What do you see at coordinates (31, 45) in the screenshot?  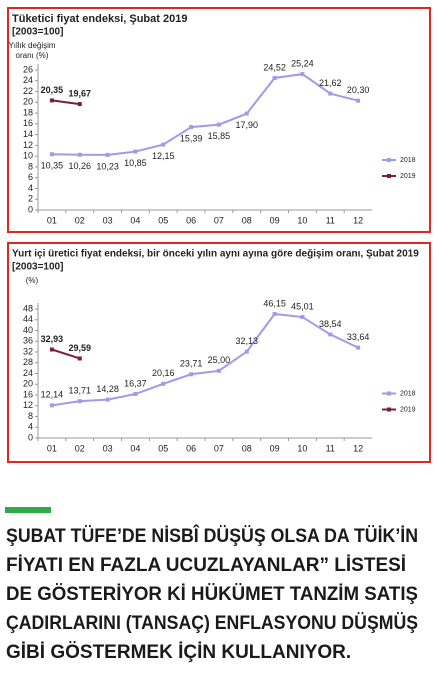 I see `y-axis-label: Yıllık değişim` at bounding box center [31, 45].